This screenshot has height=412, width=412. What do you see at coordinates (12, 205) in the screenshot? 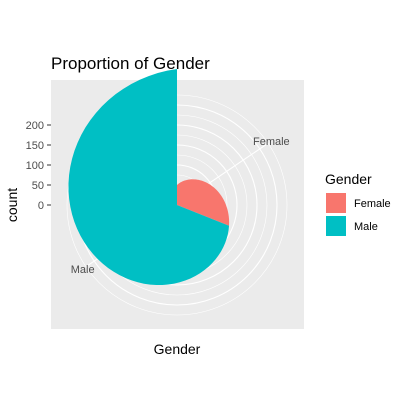
I see `y-axis-title: count` at bounding box center [12, 205].